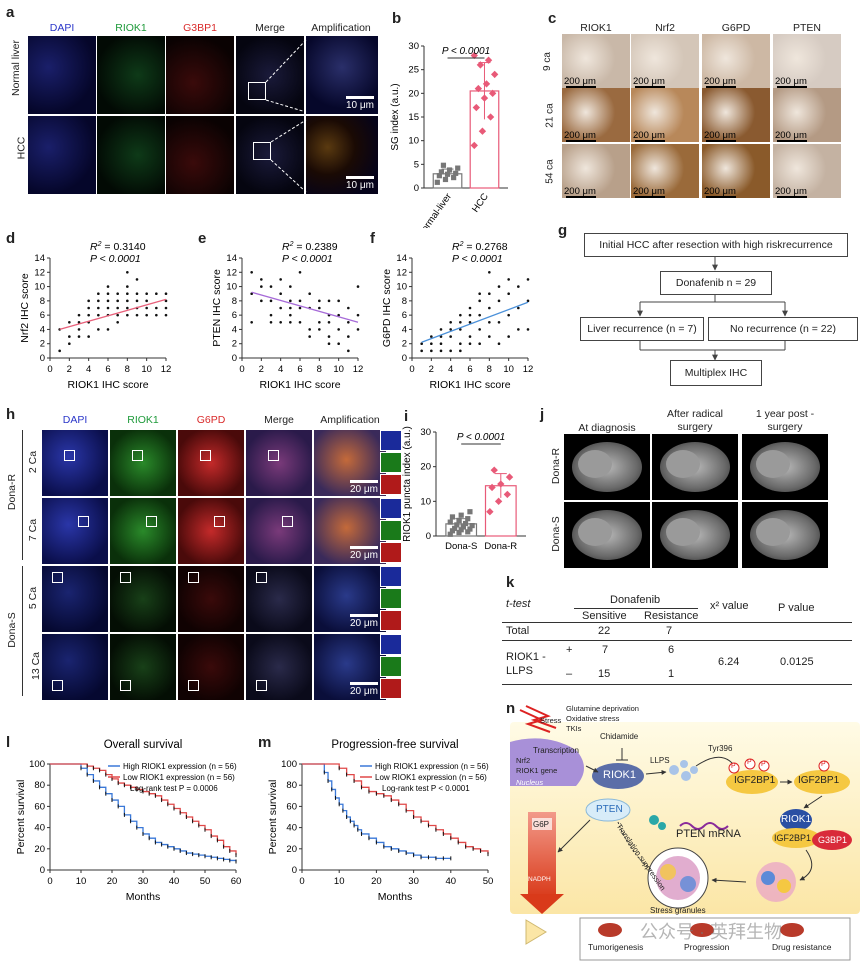  Describe the element at coordinates (42, 358) in the screenshot. I see `y-tick-label: 0` at that location.